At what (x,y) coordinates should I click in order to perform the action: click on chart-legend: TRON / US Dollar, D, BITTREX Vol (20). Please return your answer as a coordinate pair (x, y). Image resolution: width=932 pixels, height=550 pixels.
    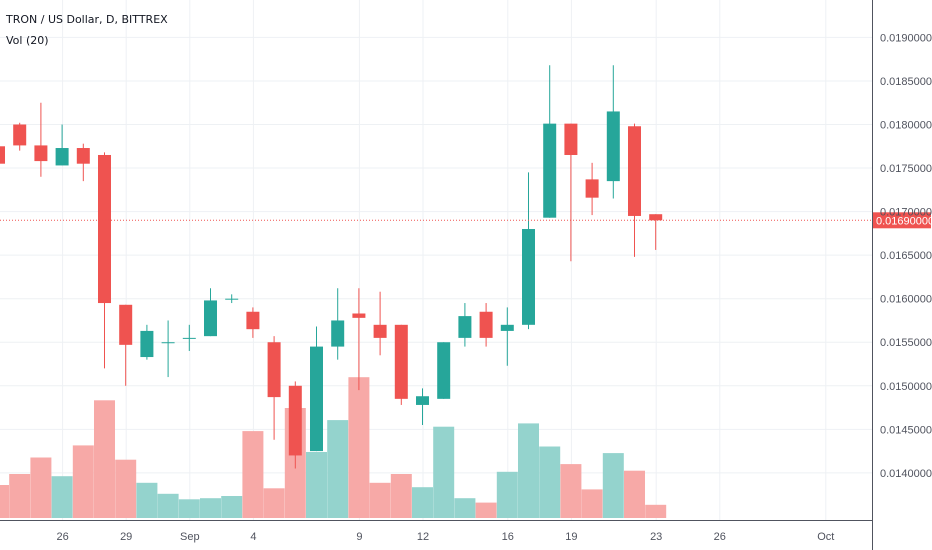
    Looking at the image, I should click on (87, 30).